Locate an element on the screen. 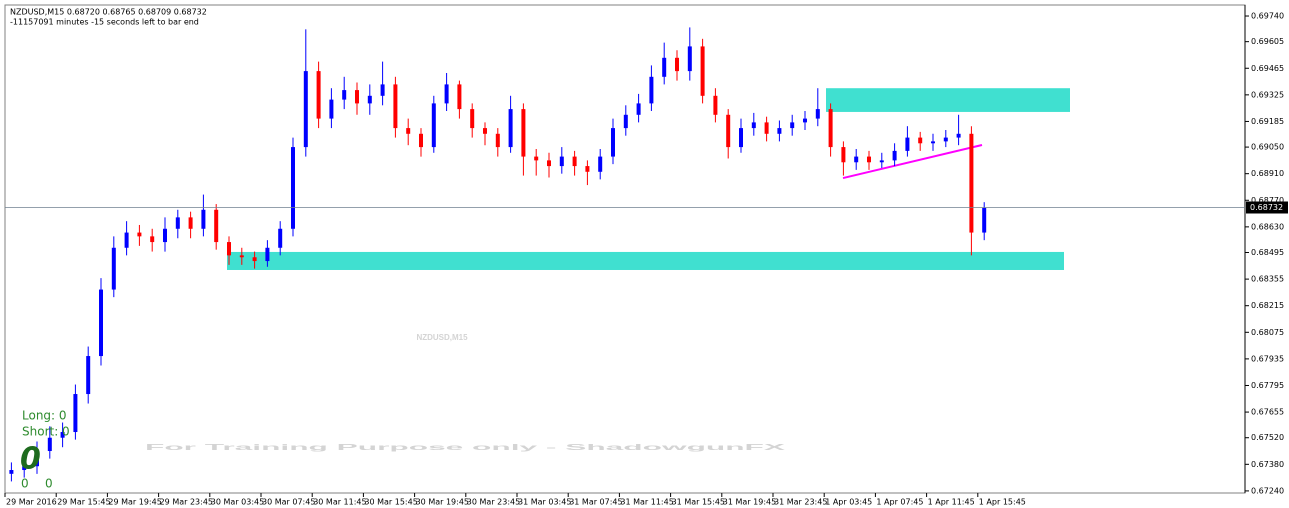  x-tick-label: 30 Mar 19:45 is located at coordinates (442, 502).